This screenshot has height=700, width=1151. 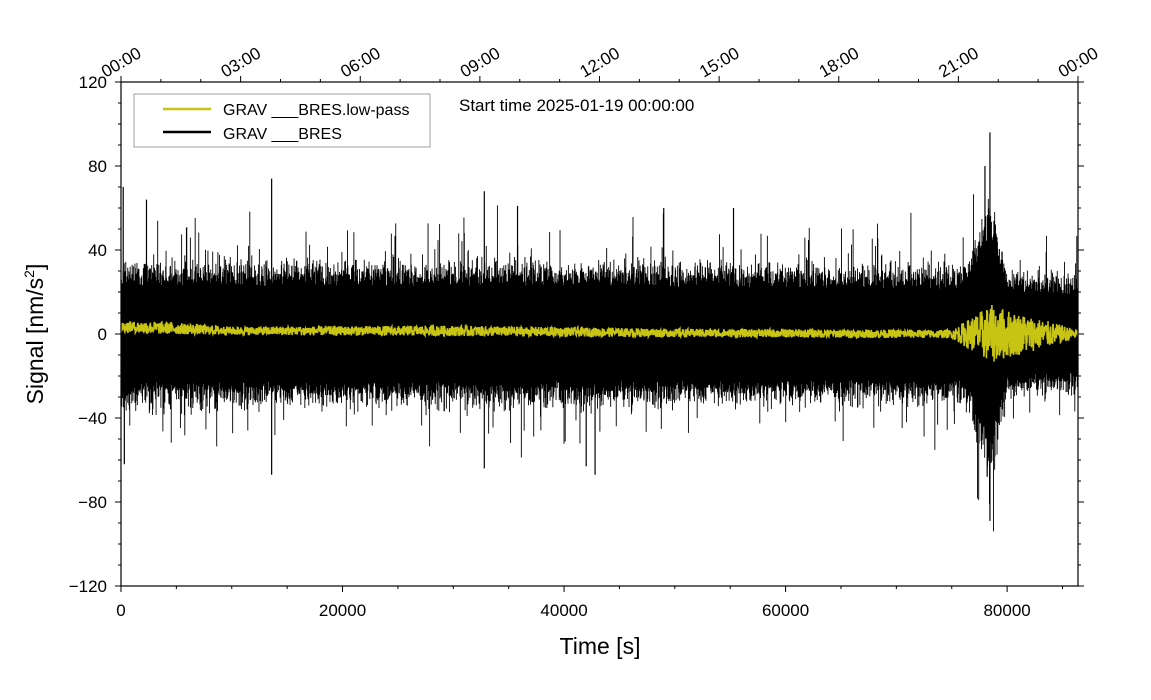 What do you see at coordinates (29, 274) in the screenshot?
I see `y-axis-title-superscript: 2` at bounding box center [29, 274].